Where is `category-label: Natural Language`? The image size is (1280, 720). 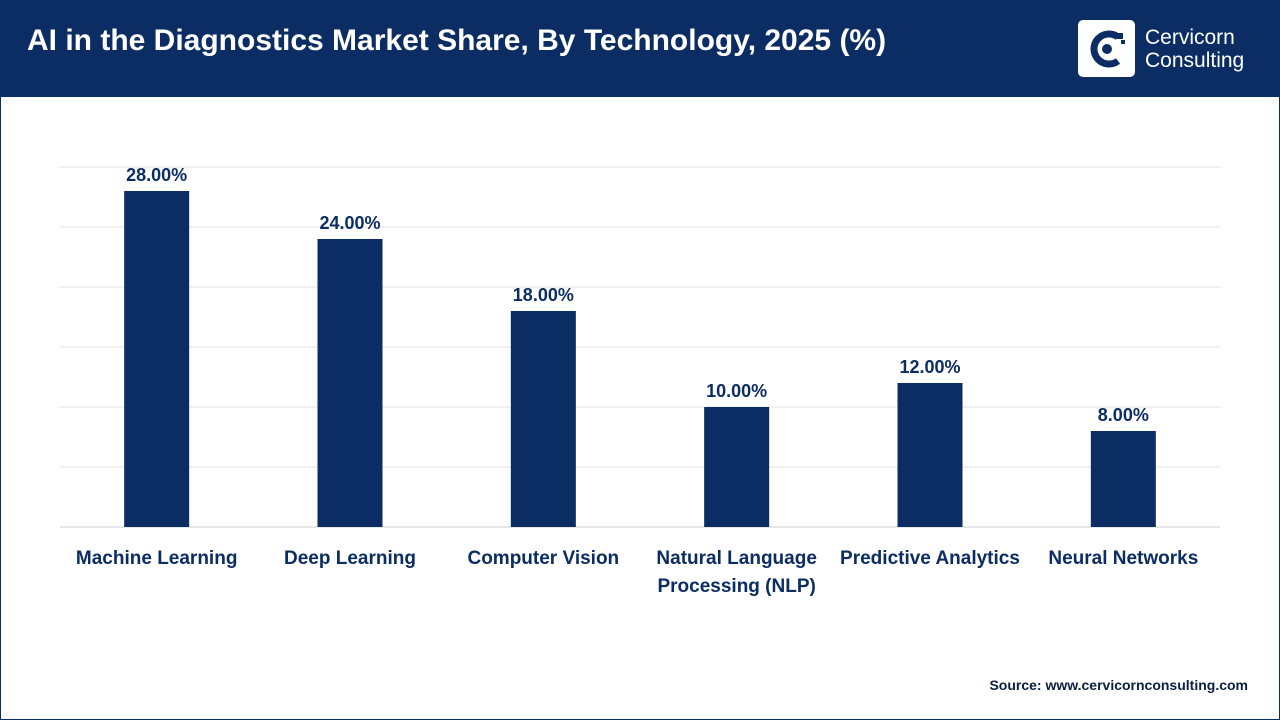 category-label: Natural Language is located at coordinates (736, 558).